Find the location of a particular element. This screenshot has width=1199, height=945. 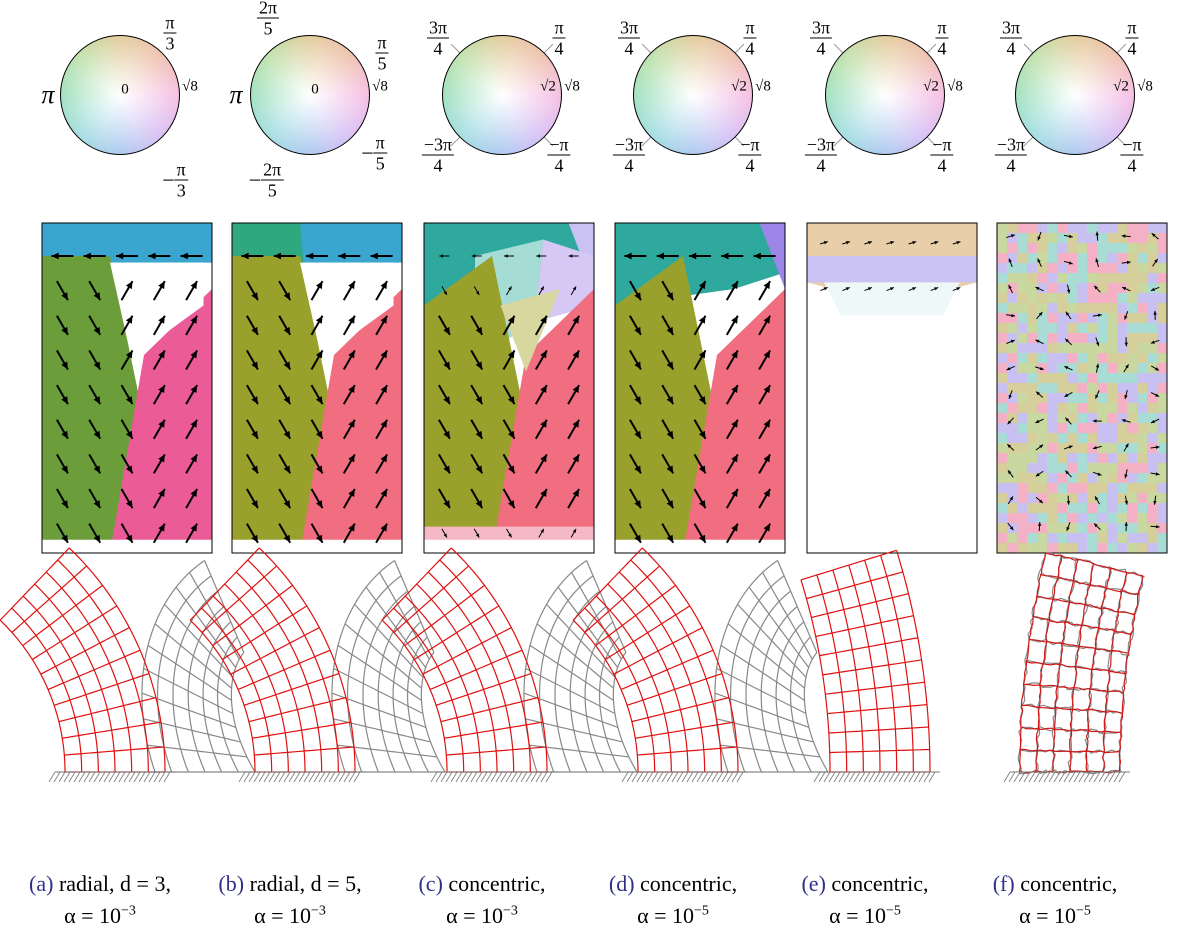

fraction: −π 4 is located at coordinates (1132, 155).